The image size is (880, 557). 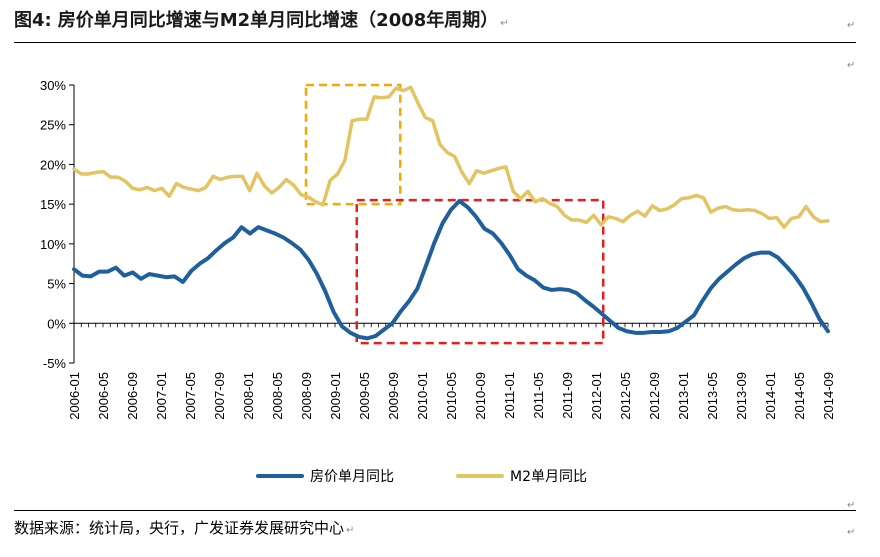 What do you see at coordinates (350, 530) in the screenshot?
I see `source-end-mark: ↵` at bounding box center [350, 530].